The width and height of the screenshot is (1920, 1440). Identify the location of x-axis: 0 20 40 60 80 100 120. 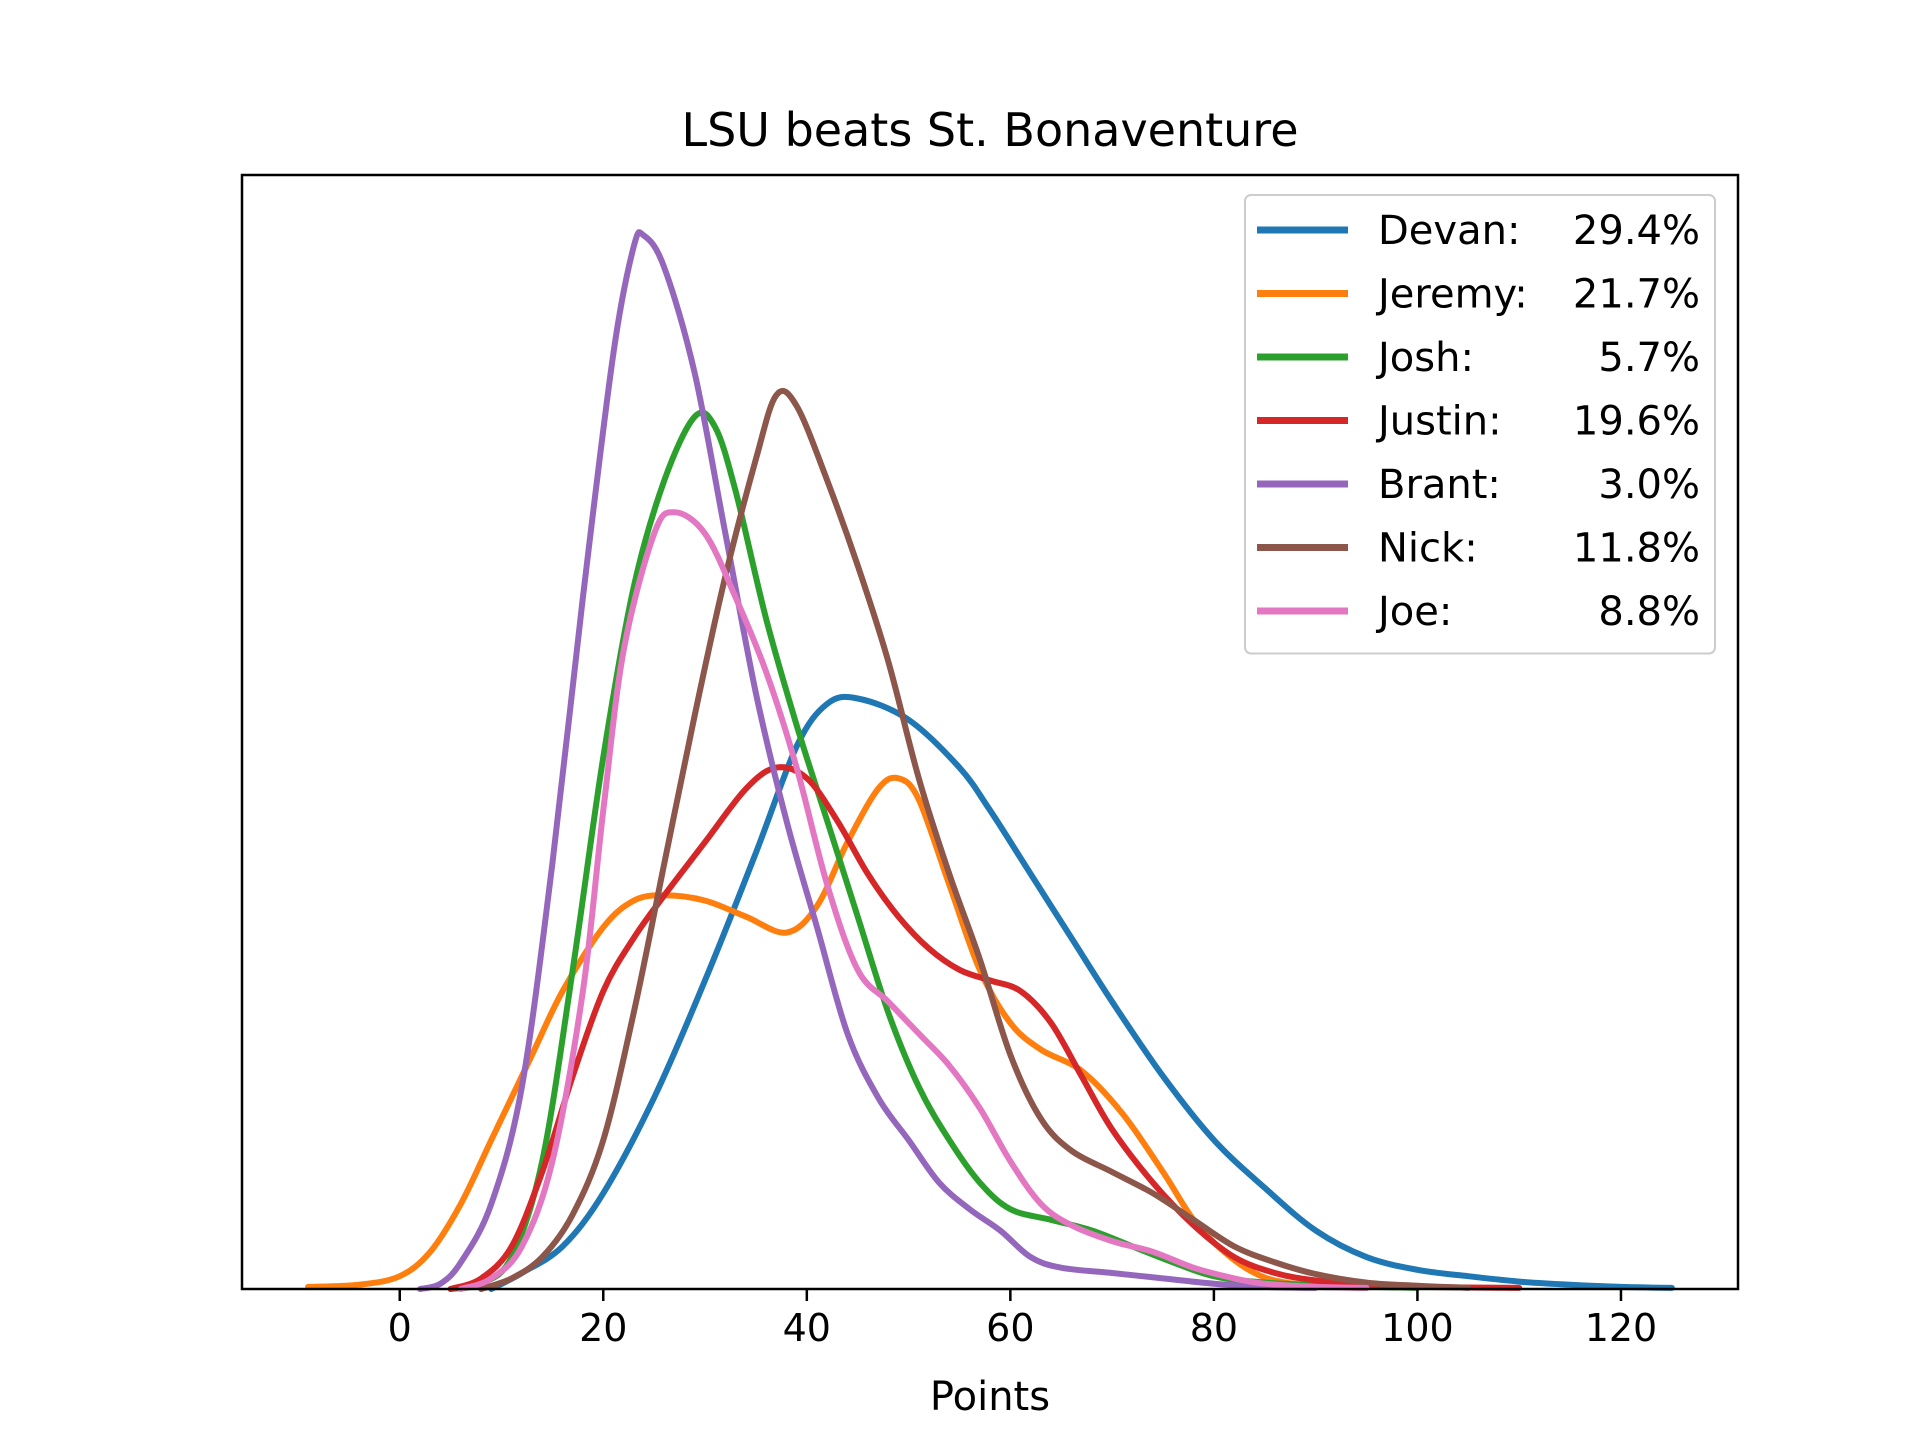
(1023, 1319).